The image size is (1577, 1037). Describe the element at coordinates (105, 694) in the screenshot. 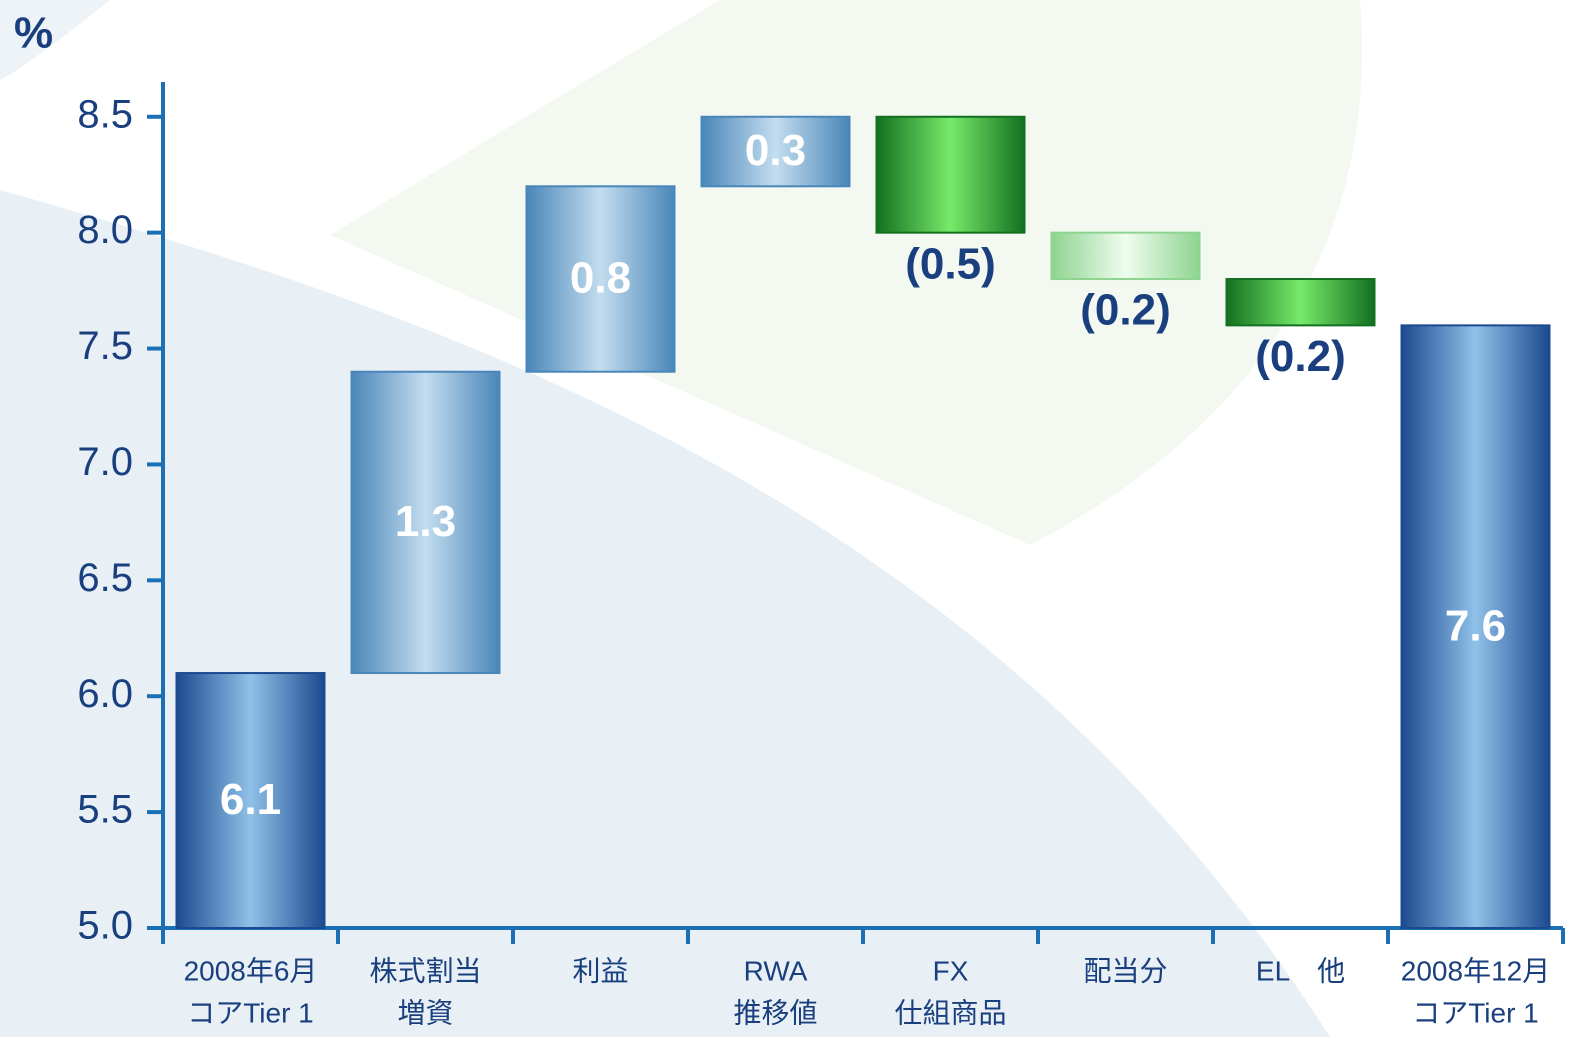

I see `y-tick-label: 6.0` at that location.